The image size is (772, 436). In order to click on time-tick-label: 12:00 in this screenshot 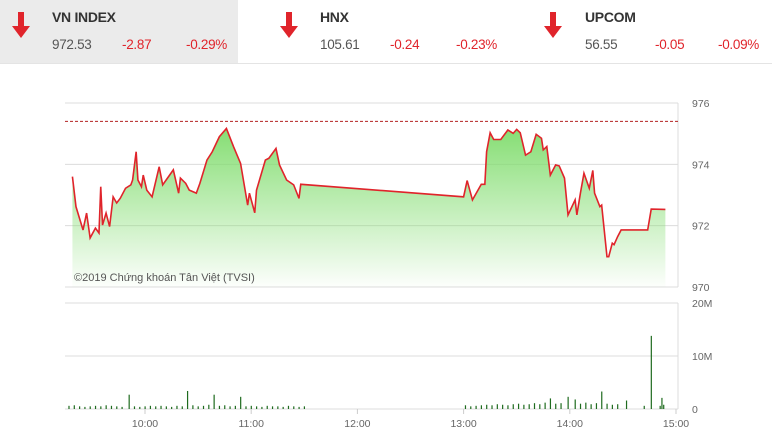, I will do `click(357, 424)`.